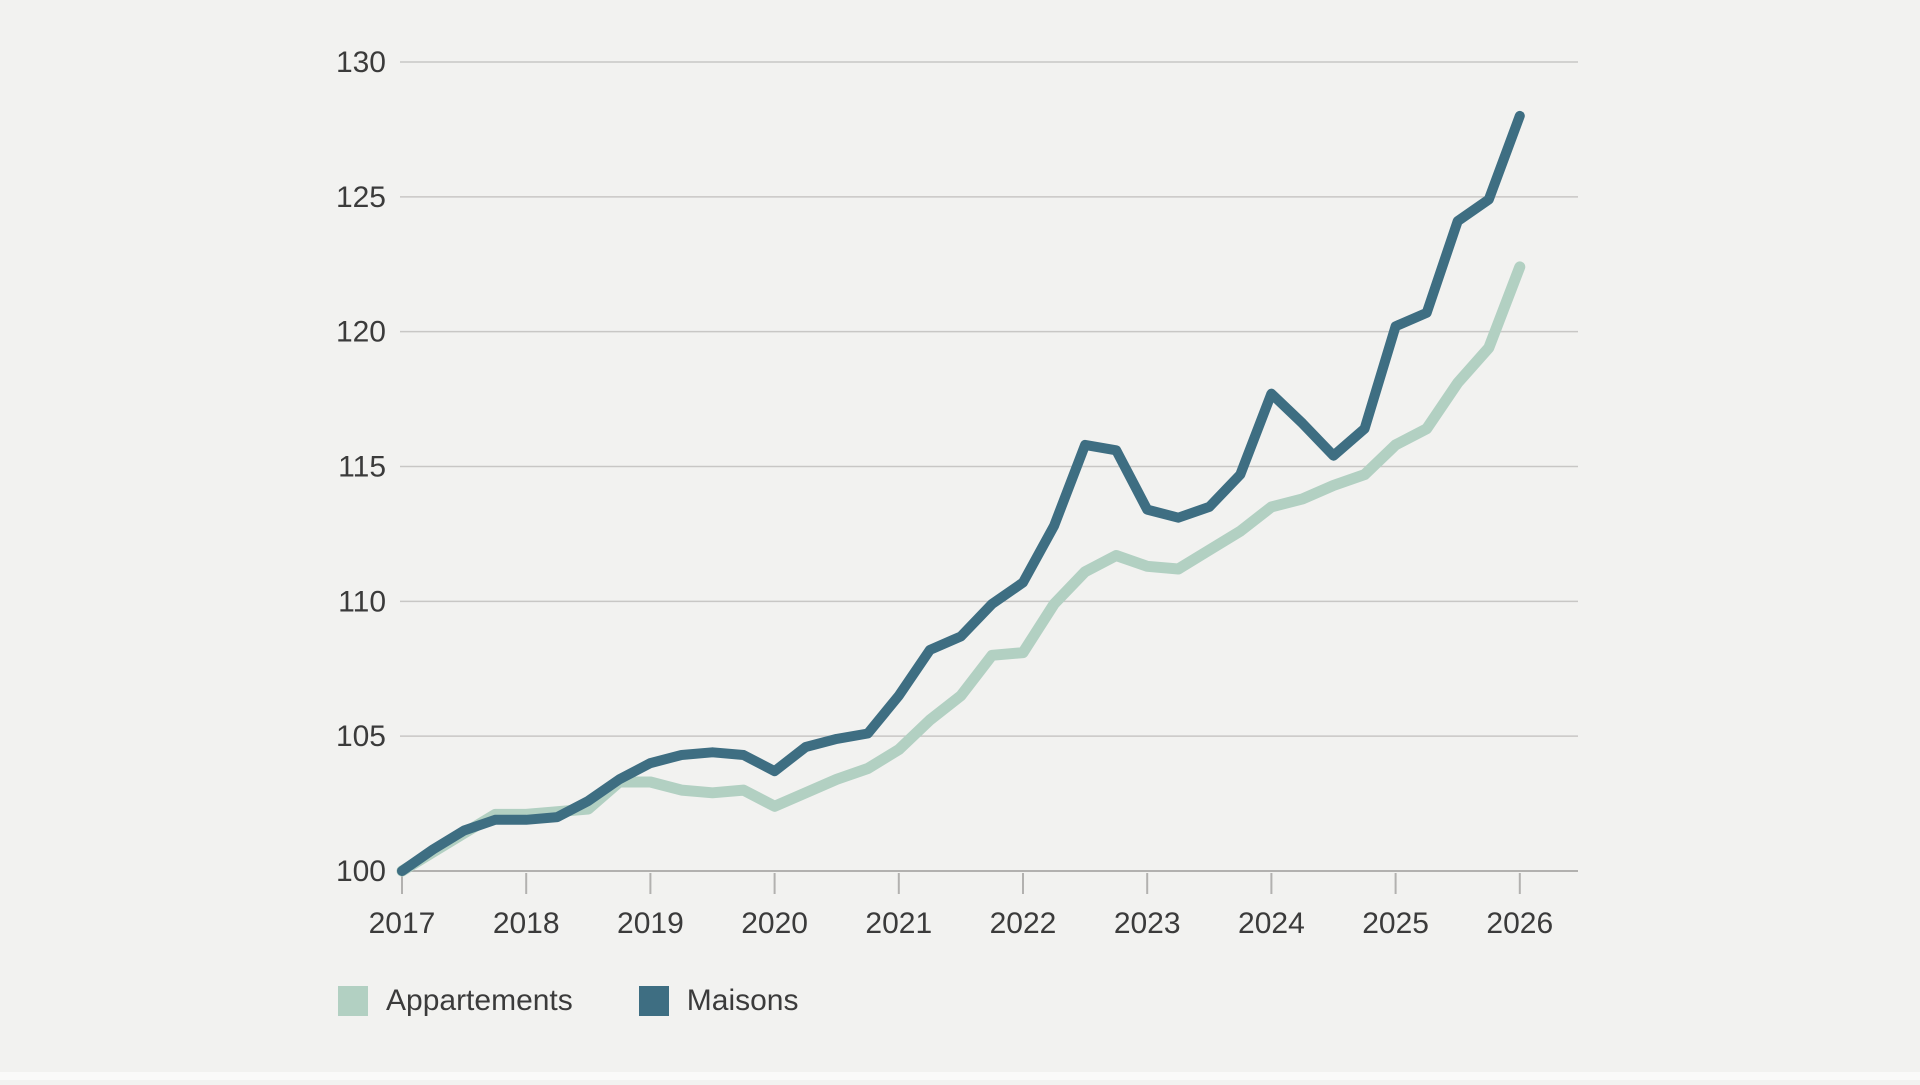 This screenshot has height=1085, width=1920. What do you see at coordinates (361, 736) in the screenshot?
I see `y-tick-label: 105` at bounding box center [361, 736].